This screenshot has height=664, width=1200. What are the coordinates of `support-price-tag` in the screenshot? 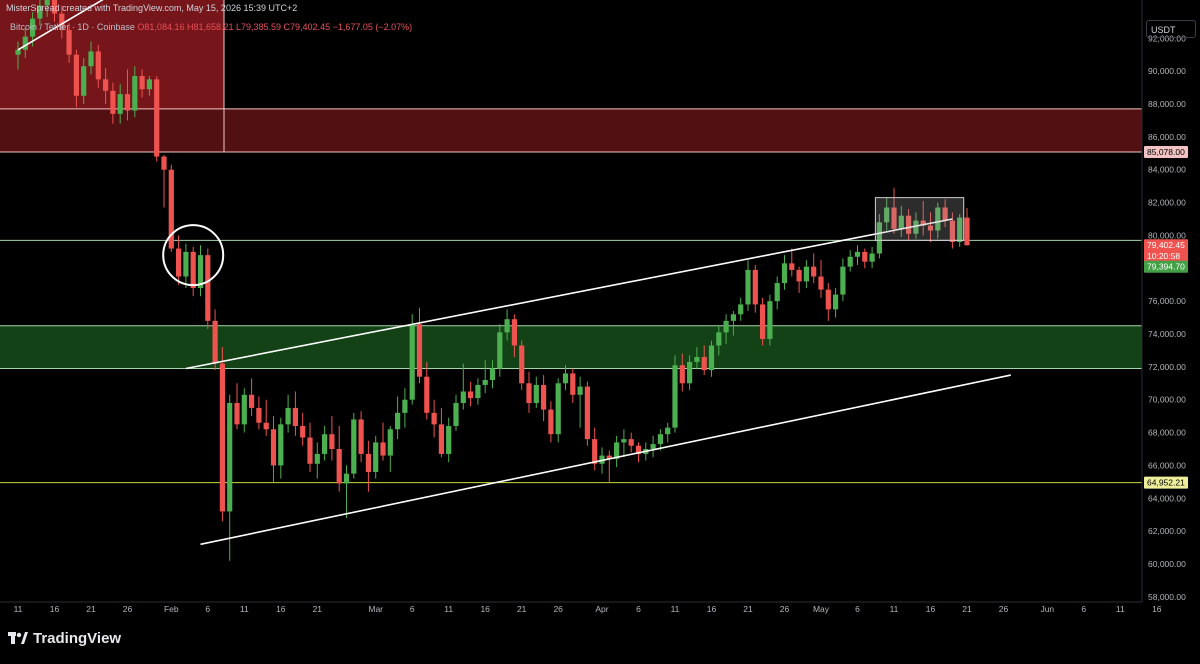 It's located at (1166, 482).